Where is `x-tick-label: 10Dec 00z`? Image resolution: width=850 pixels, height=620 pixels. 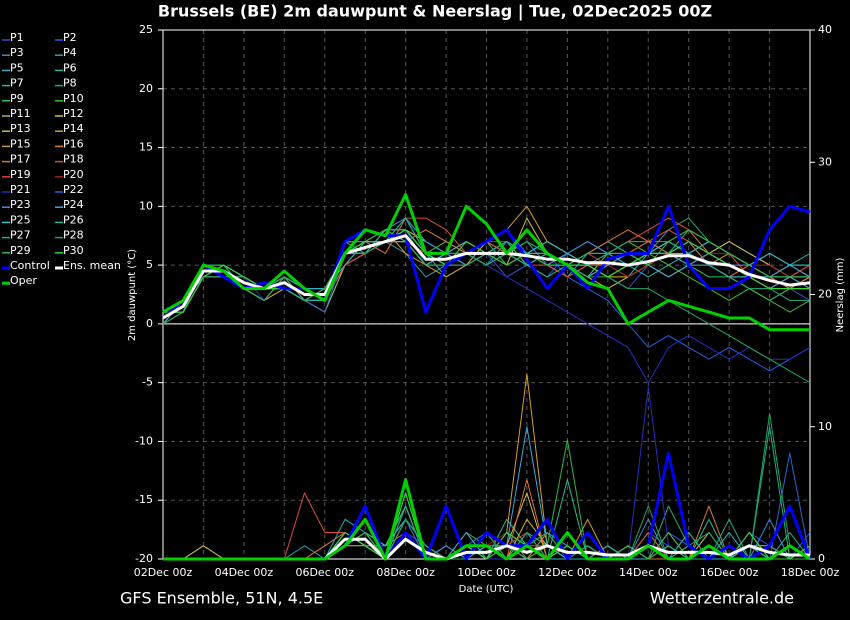
x-tick-label: 10Dec 00z is located at coordinates (486, 572).